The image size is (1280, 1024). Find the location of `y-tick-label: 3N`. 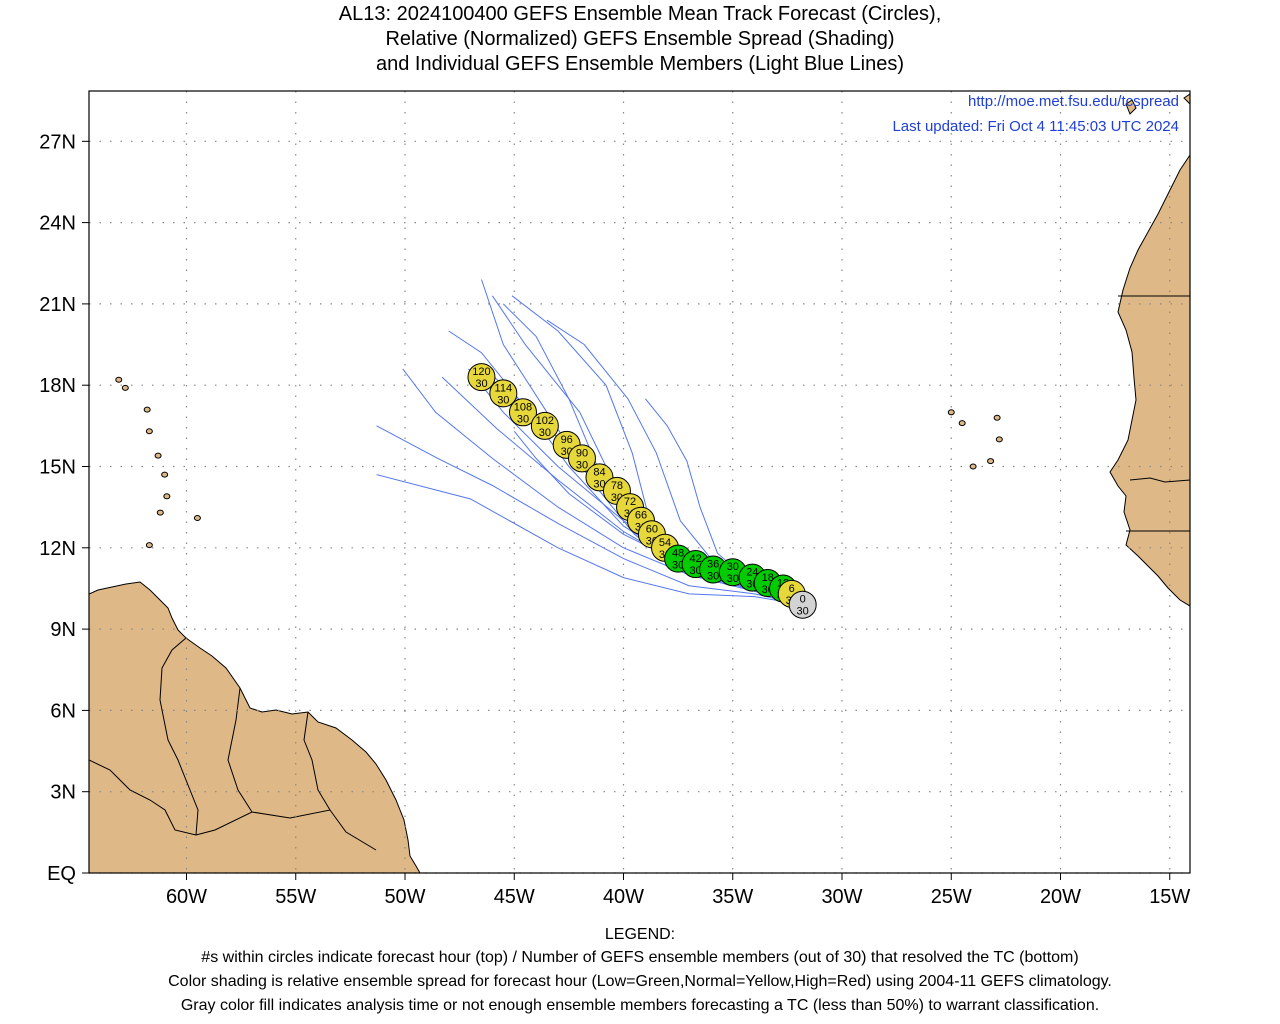

y-tick-label: 3N is located at coordinates (63, 793).